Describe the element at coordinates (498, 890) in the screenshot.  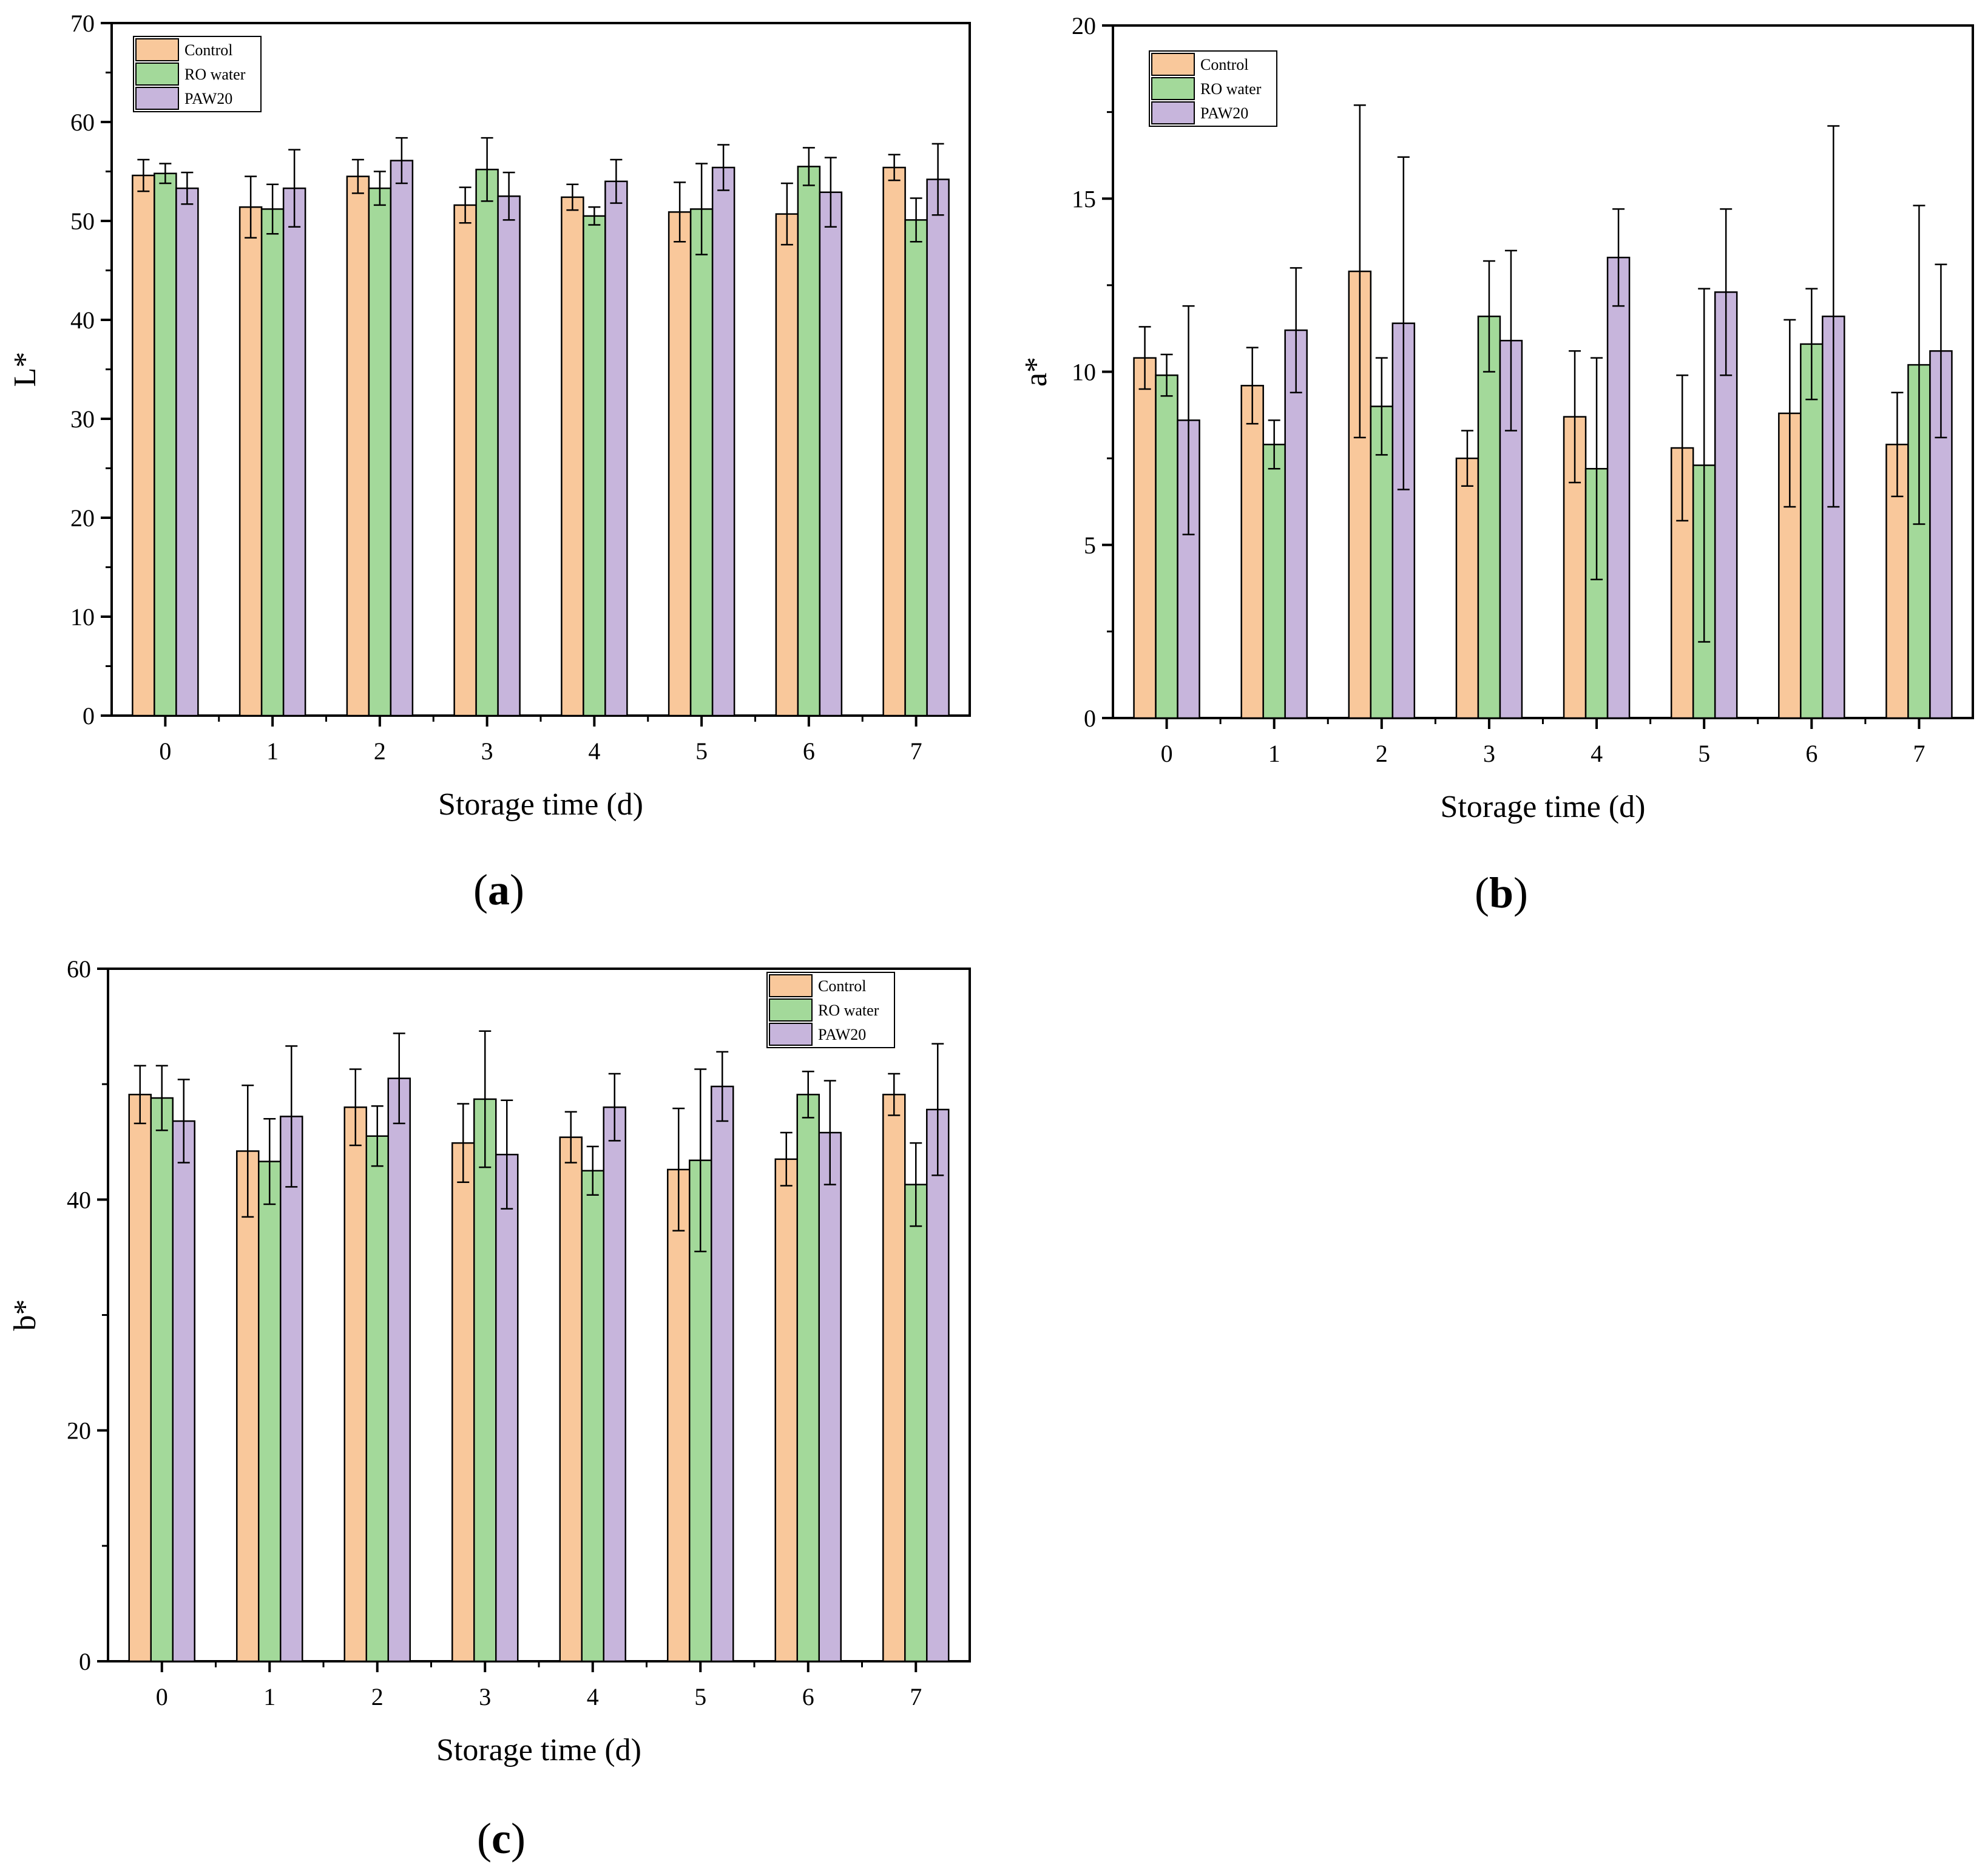
I see `panel-label: (a)` at that location.